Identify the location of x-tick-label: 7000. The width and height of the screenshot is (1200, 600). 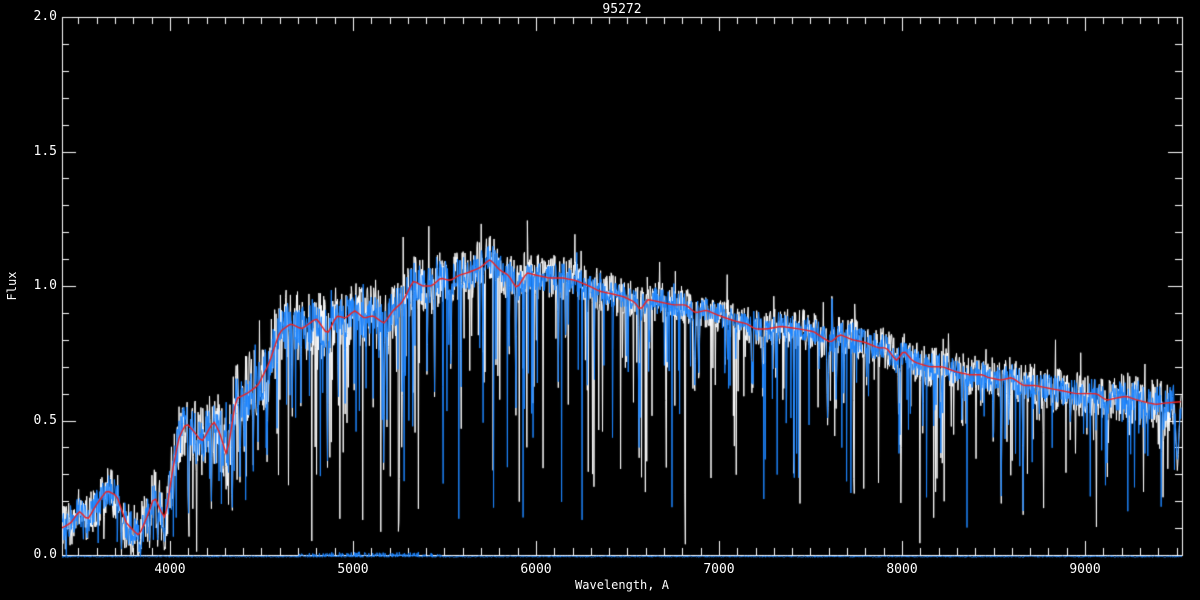
(719, 569).